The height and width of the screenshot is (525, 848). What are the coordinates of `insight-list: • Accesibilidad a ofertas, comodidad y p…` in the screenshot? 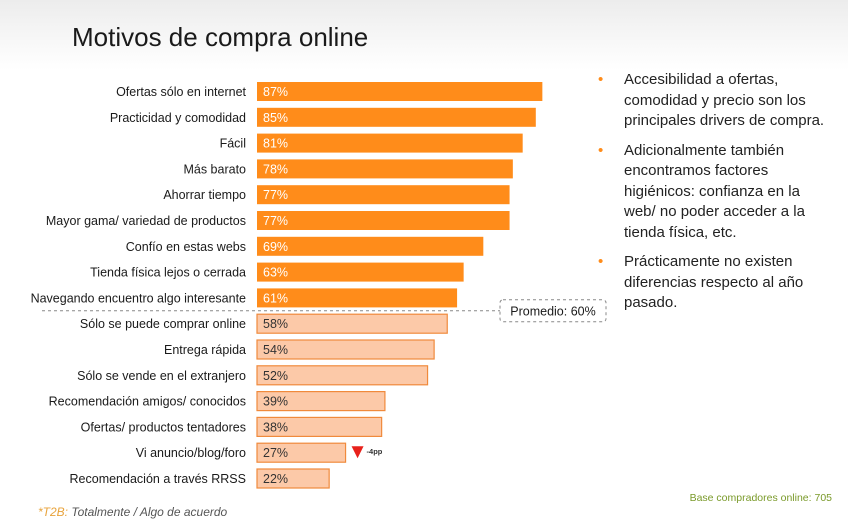 It's located at (714, 196).